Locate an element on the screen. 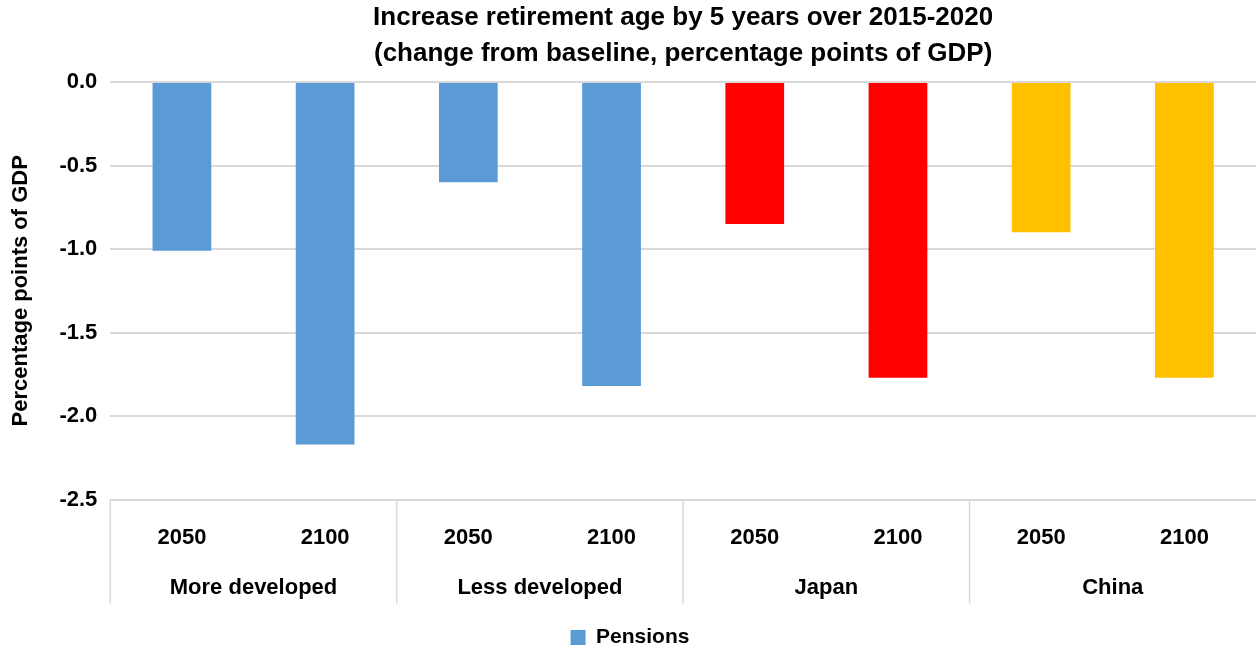 The width and height of the screenshot is (1258, 658). text: Japan is located at coordinates (826, 586).